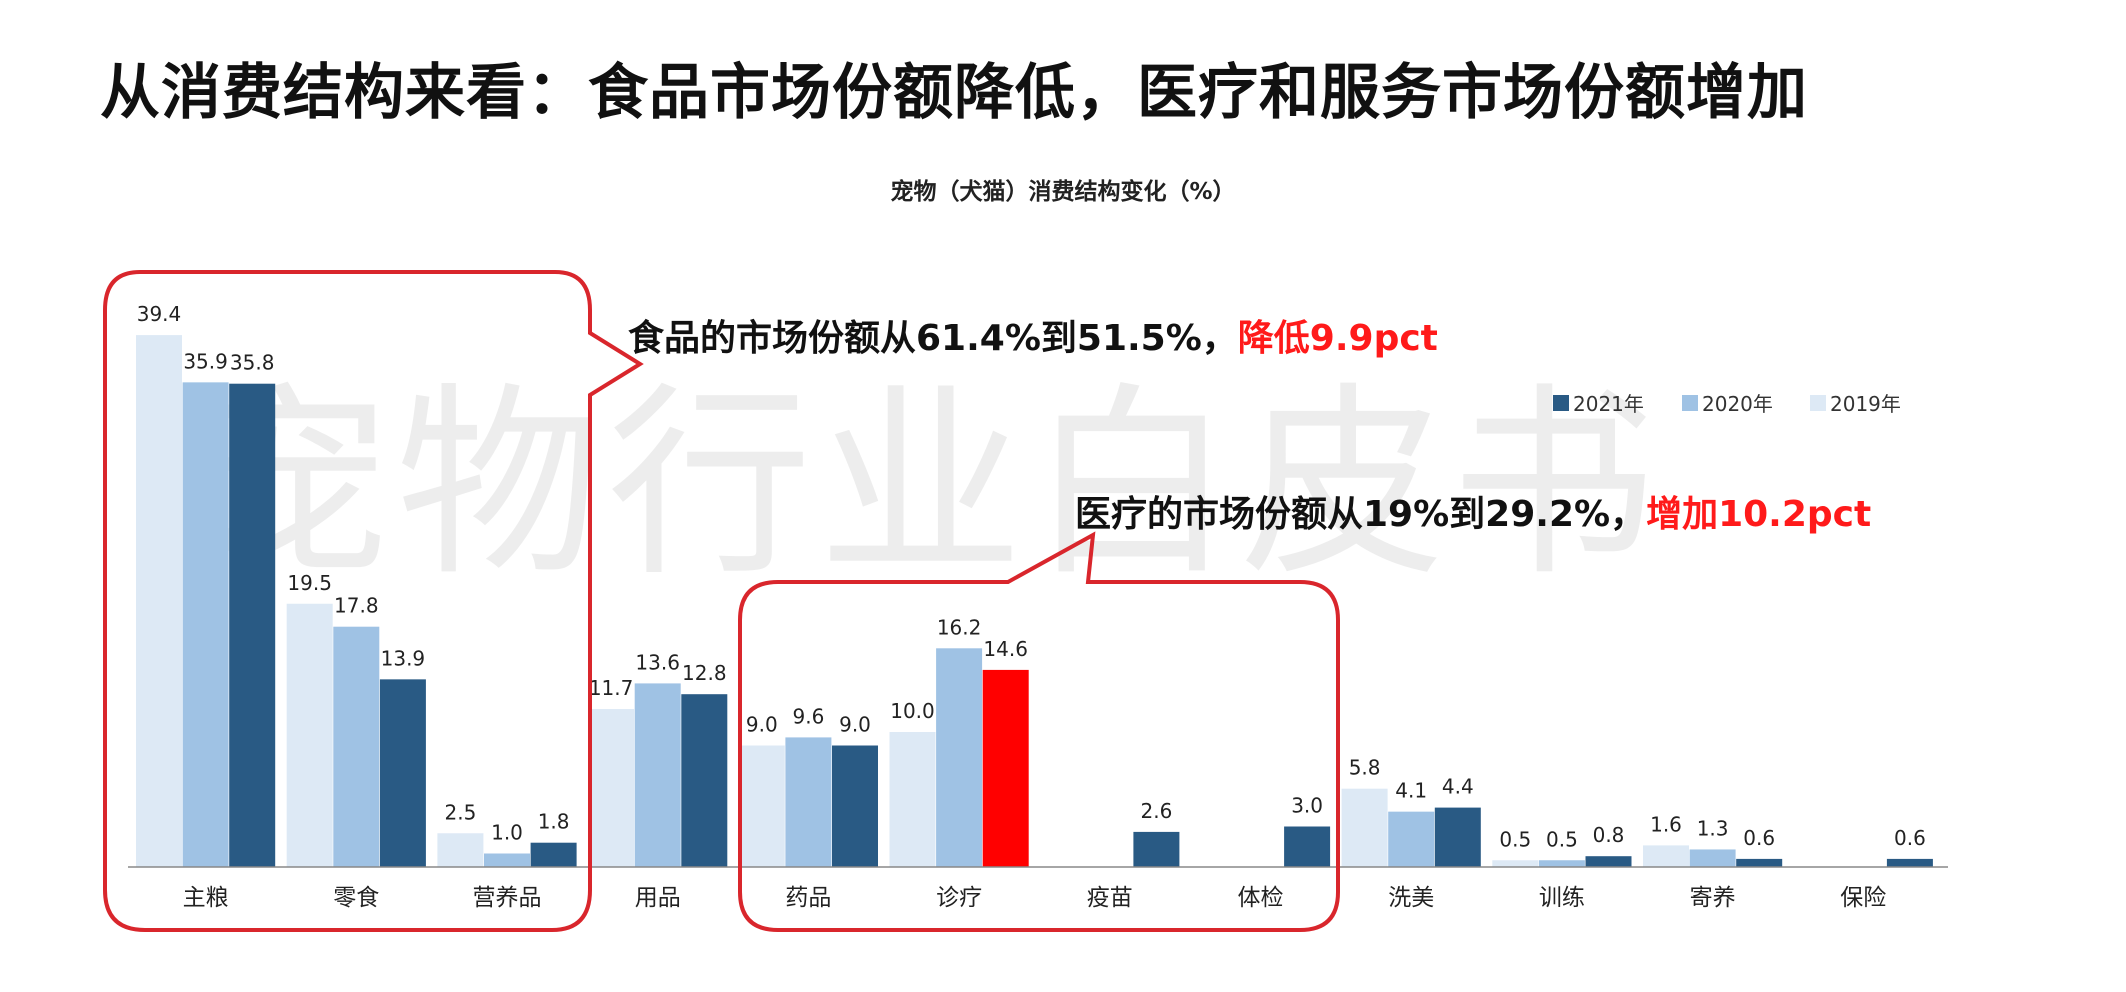 The width and height of the screenshot is (2126, 992). What do you see at coordinates (402, 773) in the screenshot?
I see `bar-2021年-零食` at bounding box center [402, 773].